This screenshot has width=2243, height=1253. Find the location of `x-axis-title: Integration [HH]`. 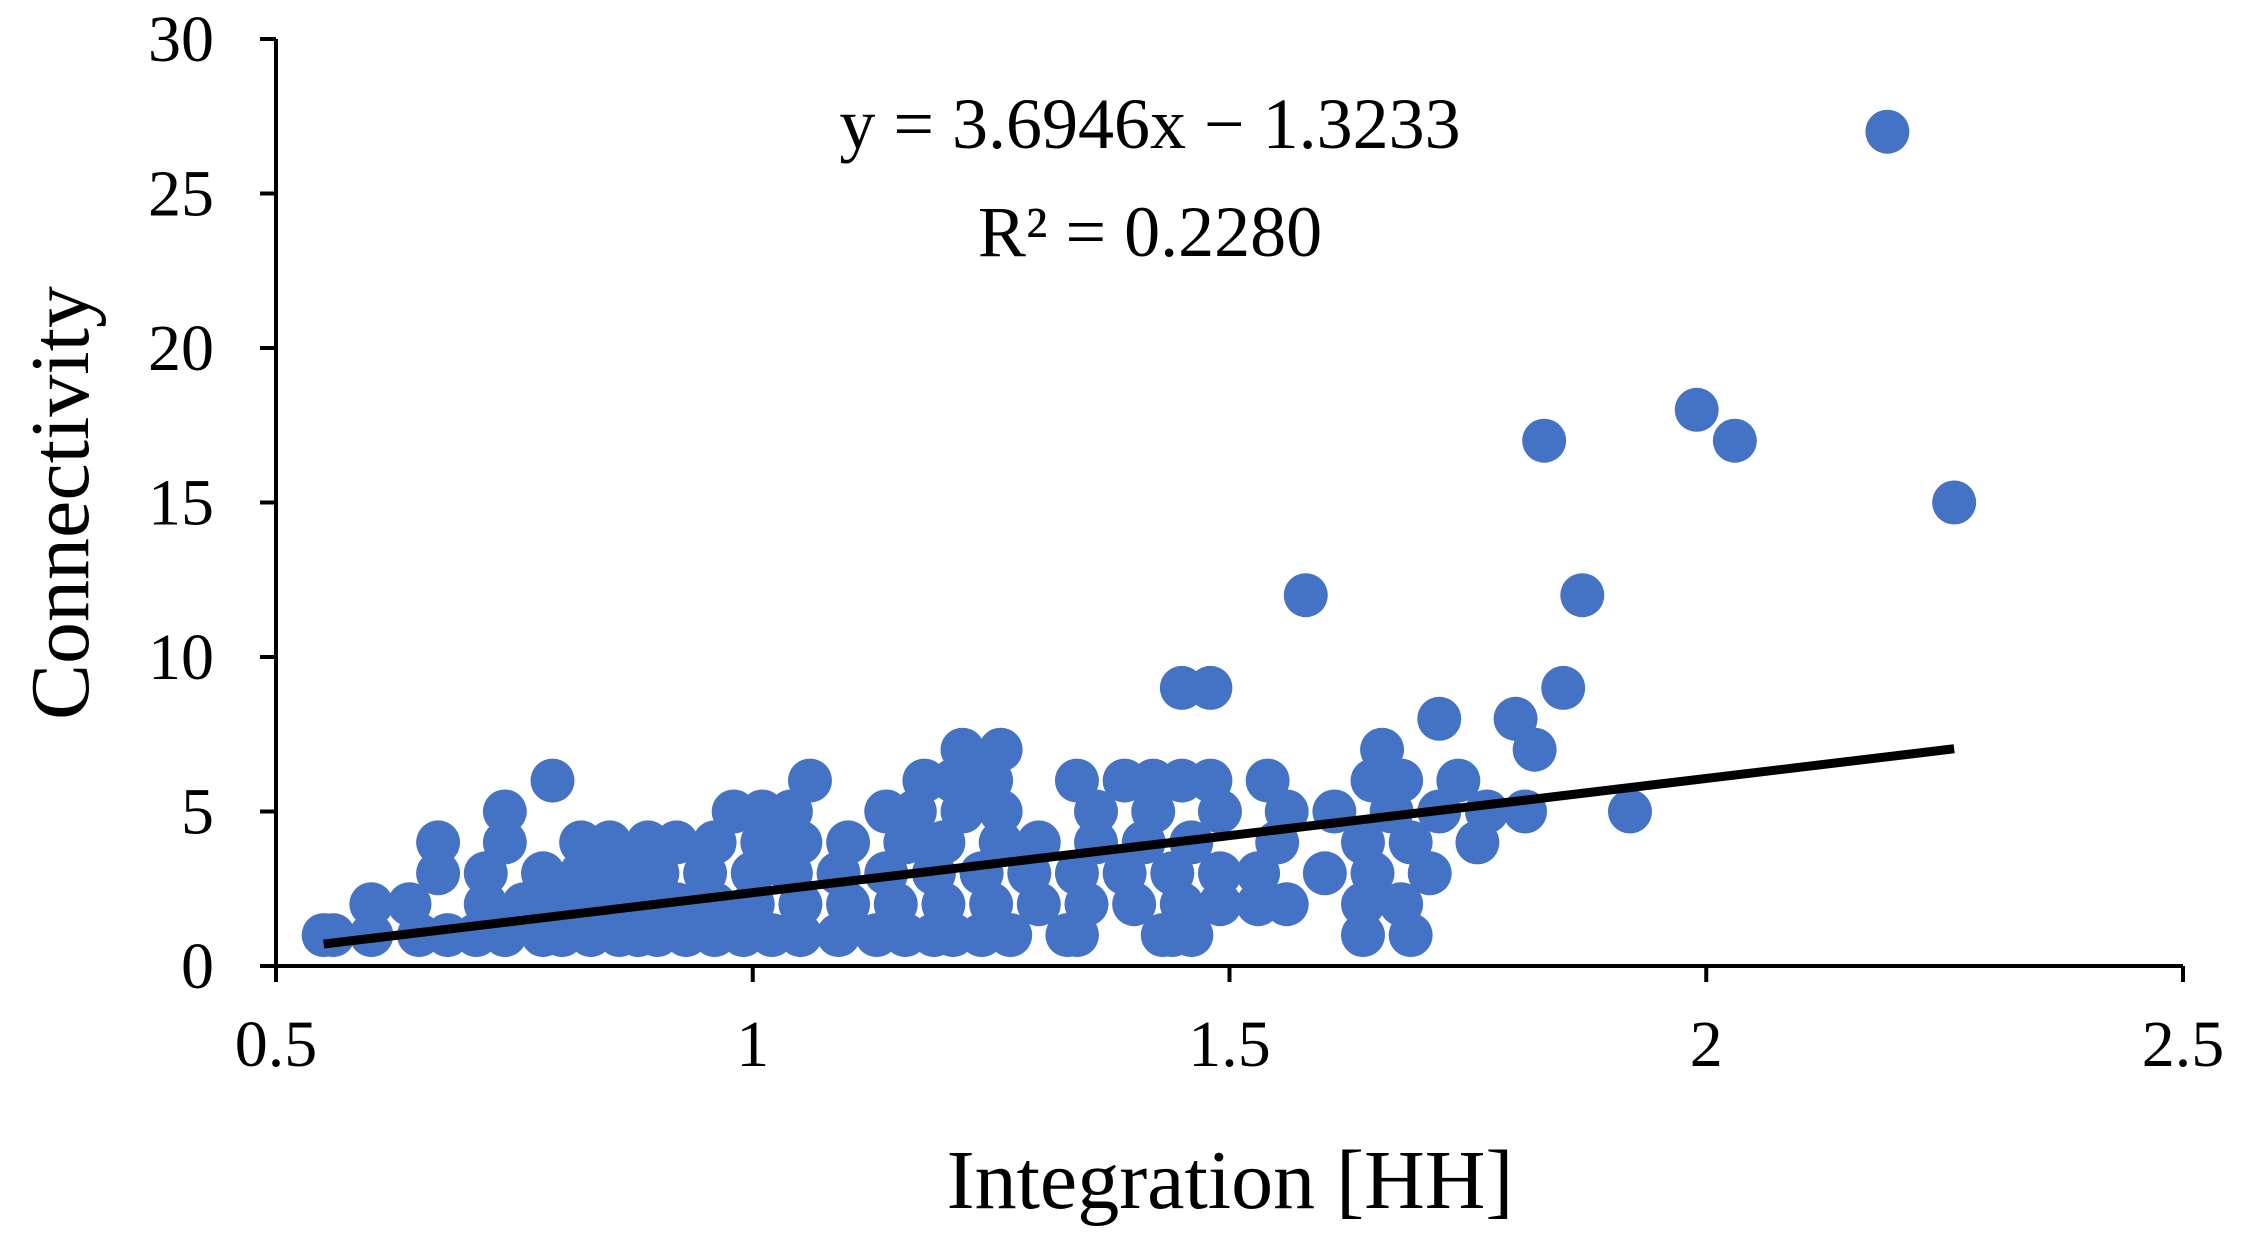

x-axis-title: Integration [HH] is located at coordinates (1230, 1180).